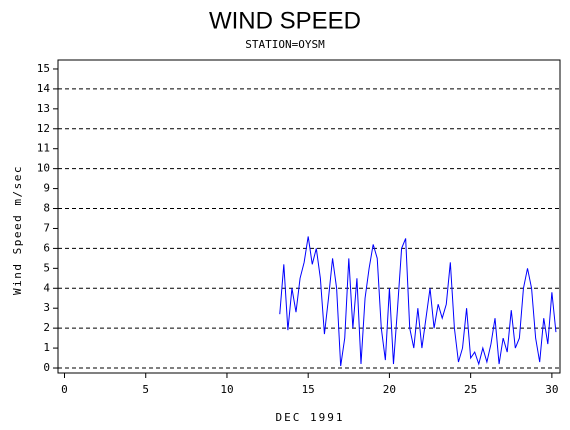 Image resolution: width=570 pixels, height=430 pixels. What do you see at coordinates (17, 230) in the screenshot?
I see `y-axis-label: Wind Speed m/sec` at bounding box center [17, 230].